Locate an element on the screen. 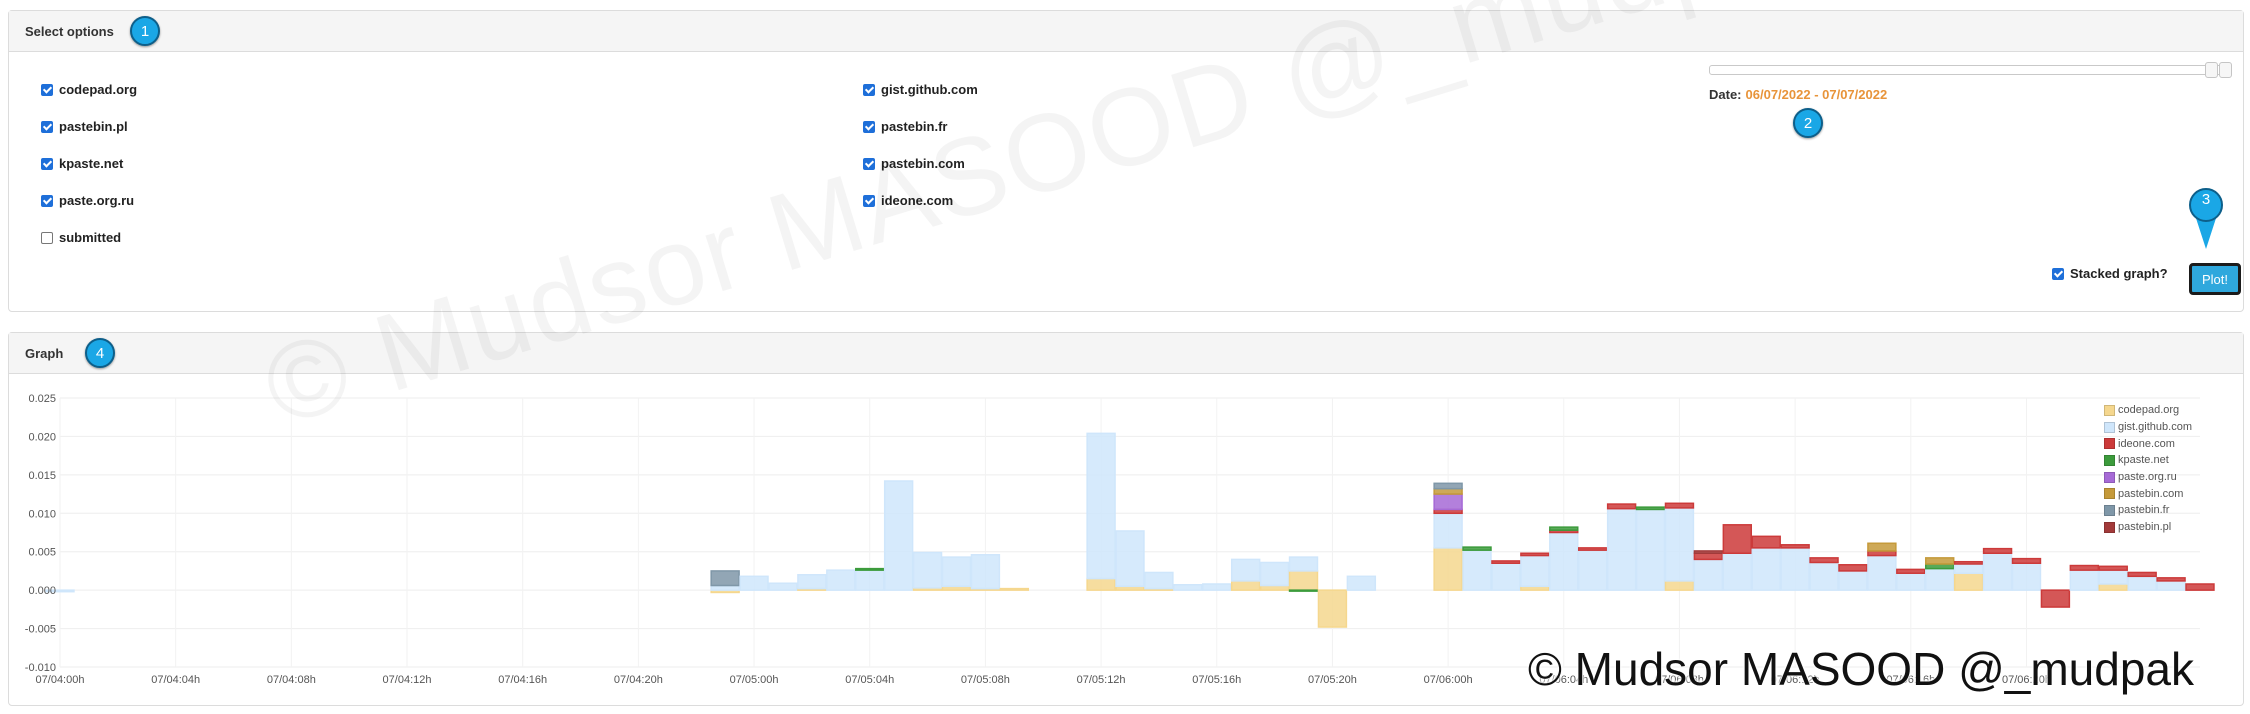  legend-item: kpaste.net is located at coordinates (2148, 460).